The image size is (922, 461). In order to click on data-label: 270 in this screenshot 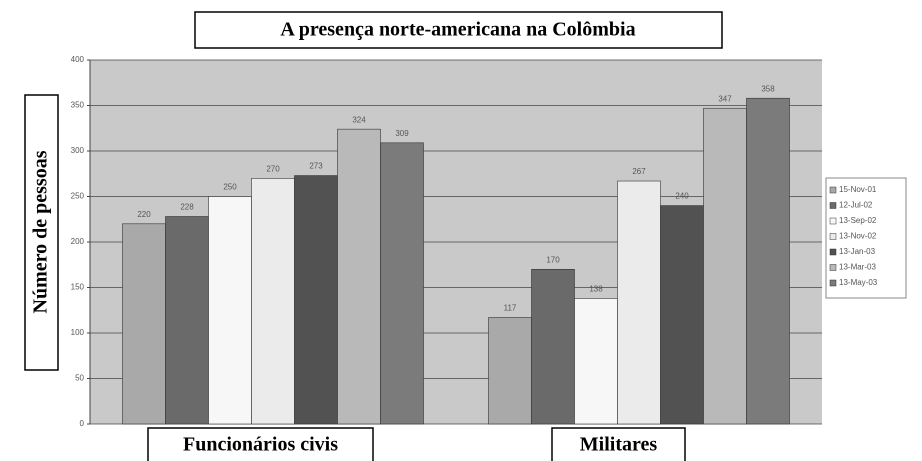, I will do `click(273, 168)`.